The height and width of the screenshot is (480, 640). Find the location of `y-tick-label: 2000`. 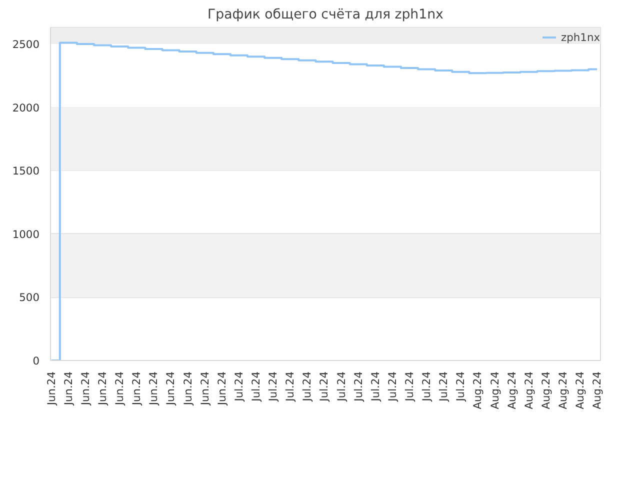

y-tick-label: 2000 is located at coordinates (26, 107).